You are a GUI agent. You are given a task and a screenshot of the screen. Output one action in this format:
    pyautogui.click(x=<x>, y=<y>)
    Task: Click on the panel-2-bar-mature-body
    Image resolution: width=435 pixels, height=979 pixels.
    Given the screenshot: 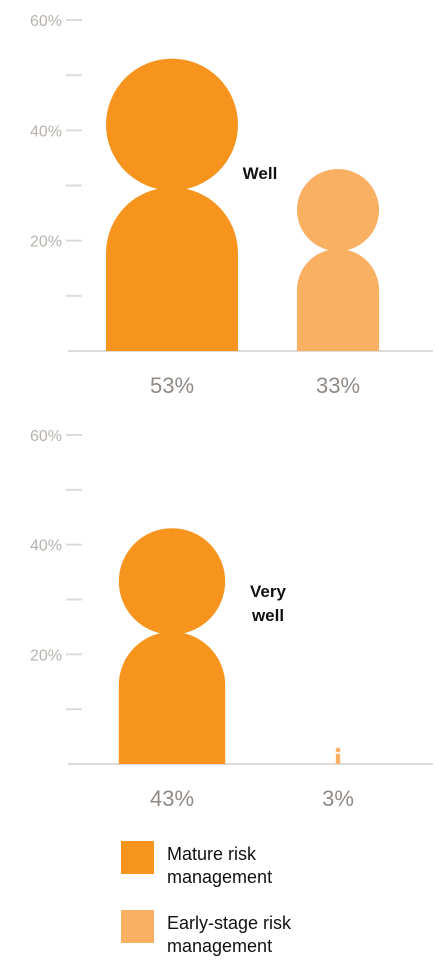 What is the action you would take?
    pyautogui.click(x=172, y=697)
    